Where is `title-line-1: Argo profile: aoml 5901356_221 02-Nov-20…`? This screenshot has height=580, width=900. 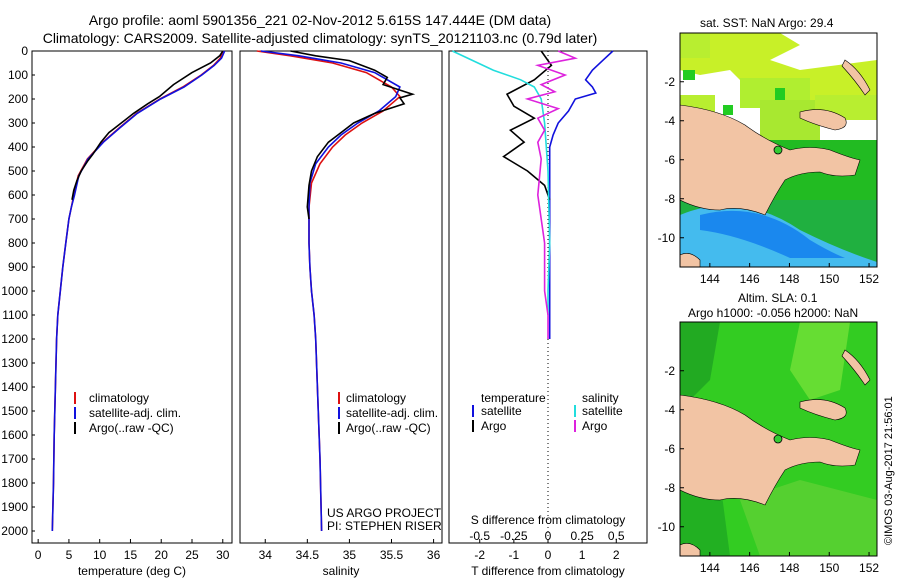 title-line-1: Argo profile: aoml 5901356_221 02-Nov-20… is located at coordinates (320, 20).